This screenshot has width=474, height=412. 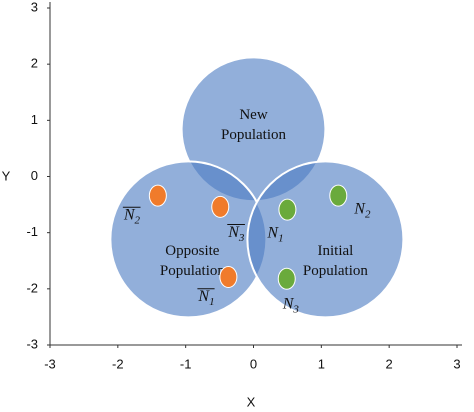 I want to click on y-tick-label: 1, so click(x=34, y=119).